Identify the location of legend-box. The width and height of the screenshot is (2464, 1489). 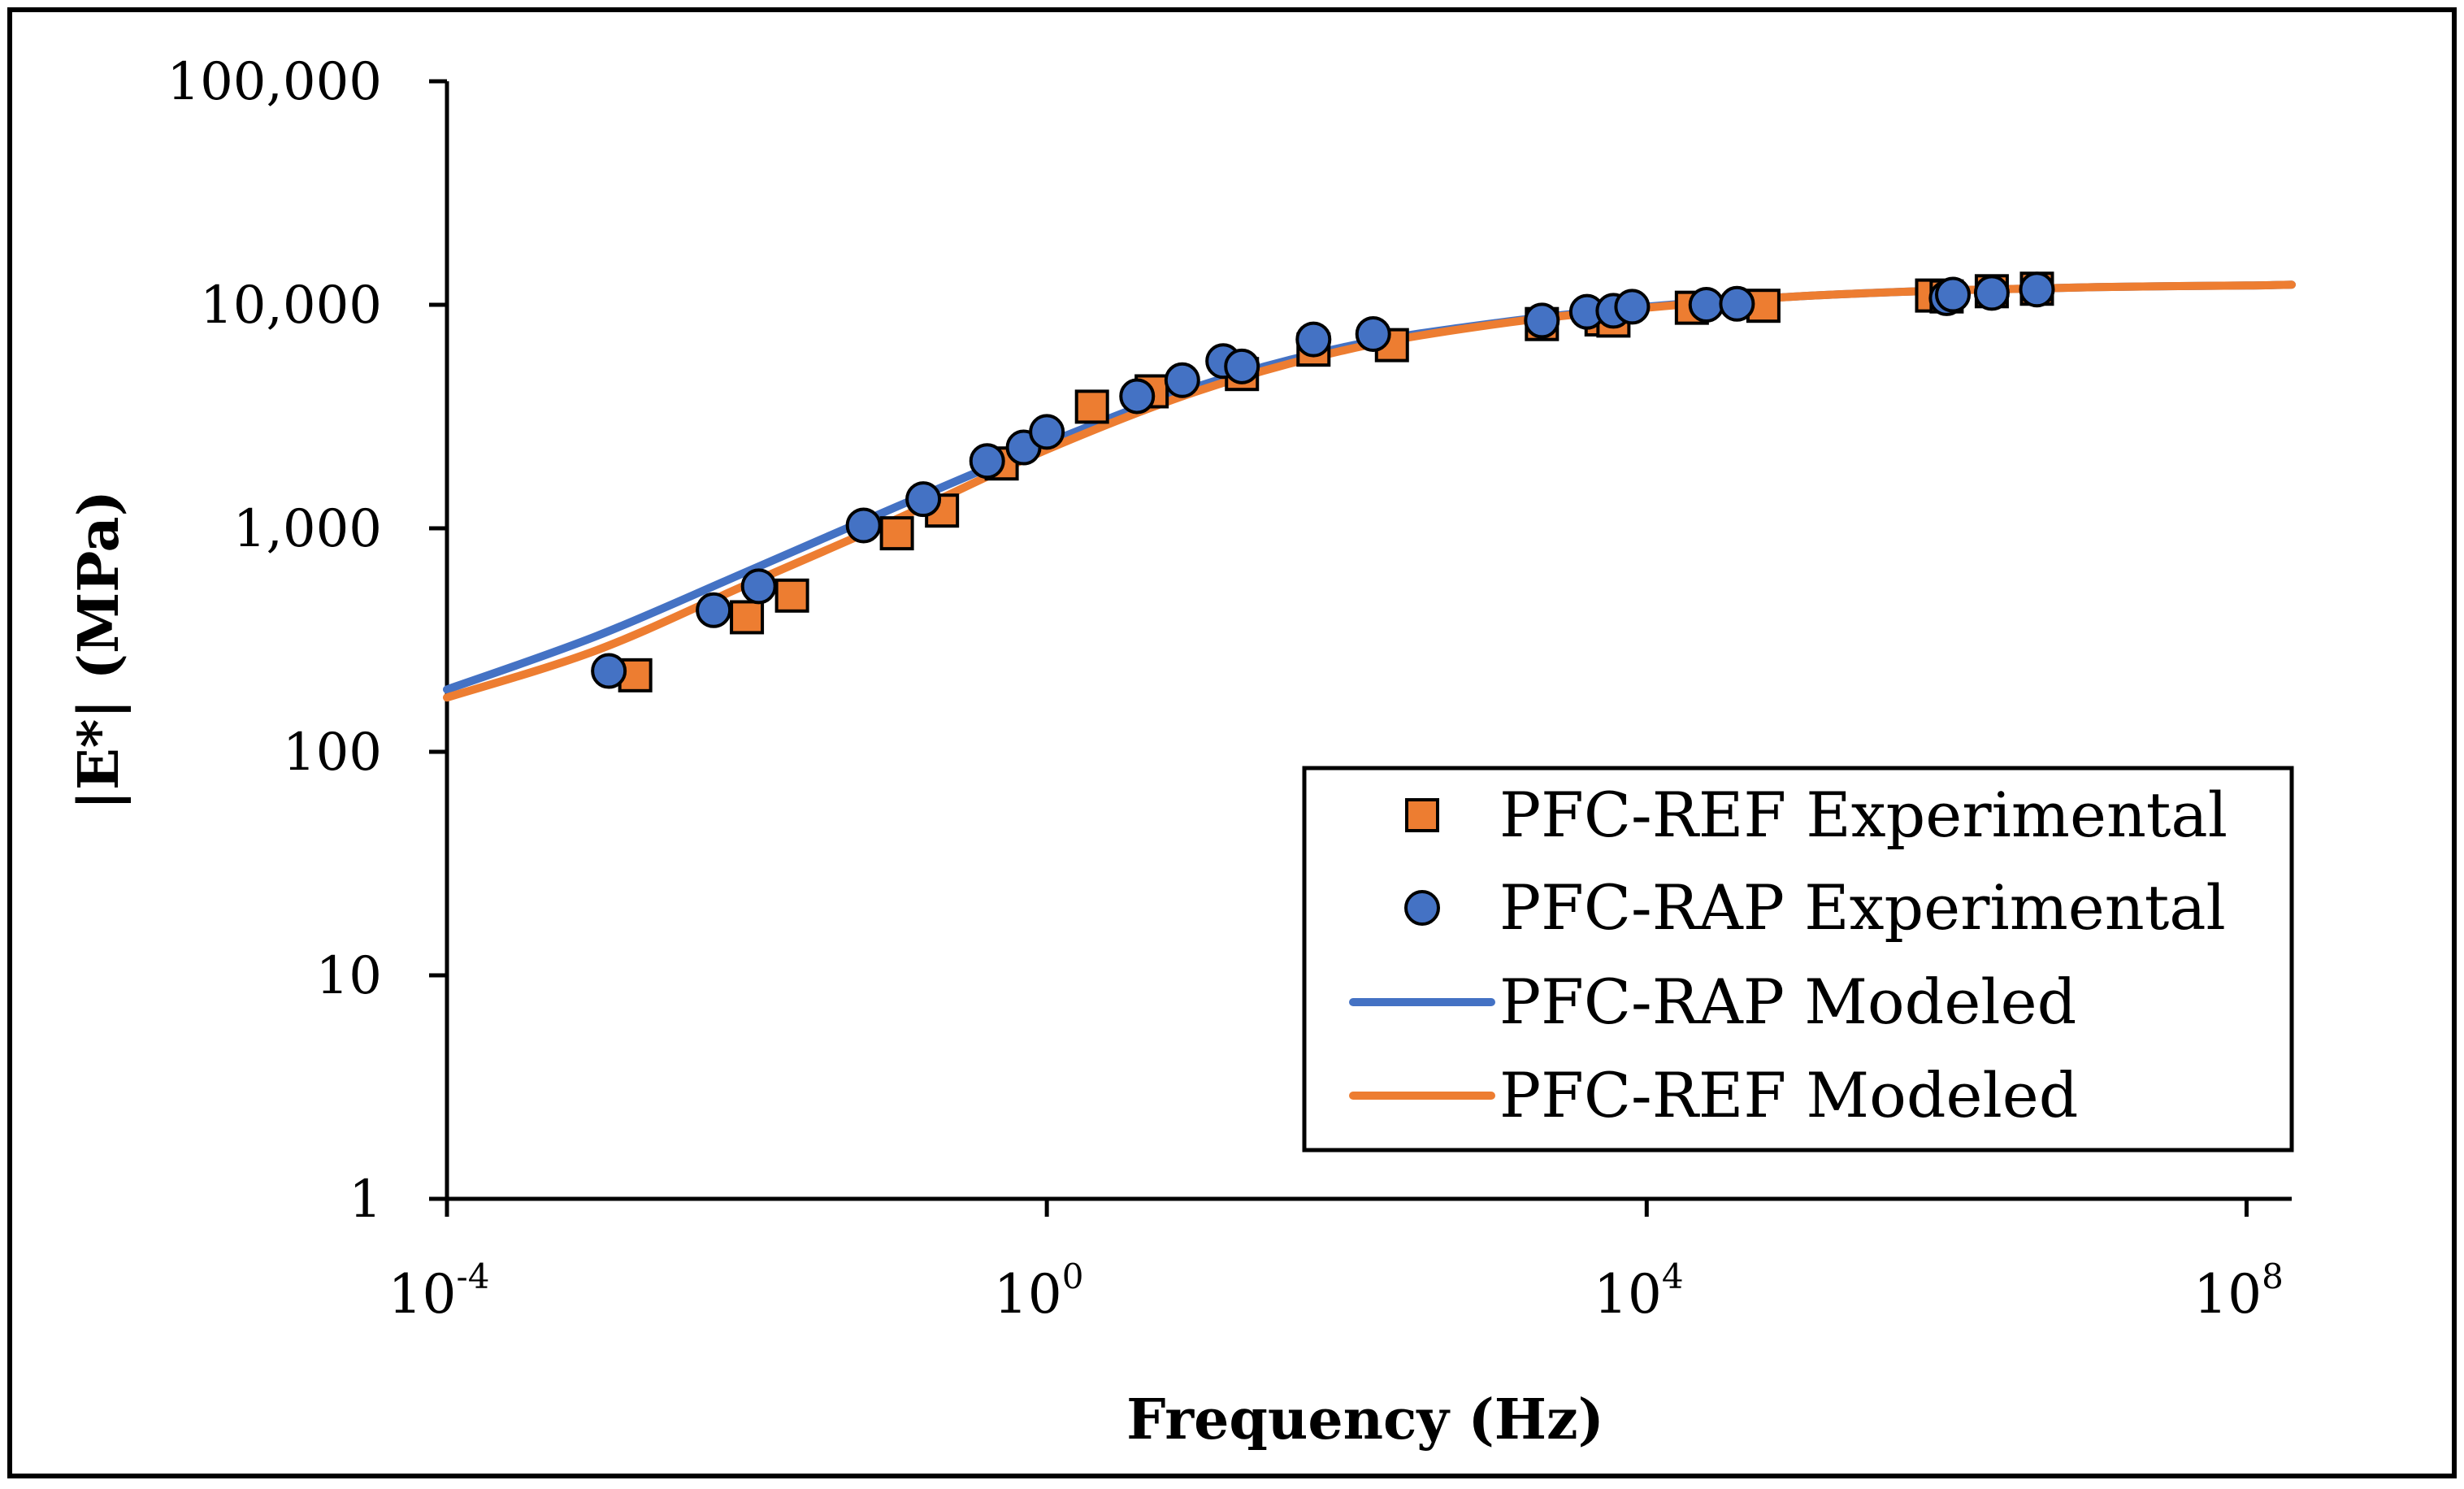
(1798, 959).